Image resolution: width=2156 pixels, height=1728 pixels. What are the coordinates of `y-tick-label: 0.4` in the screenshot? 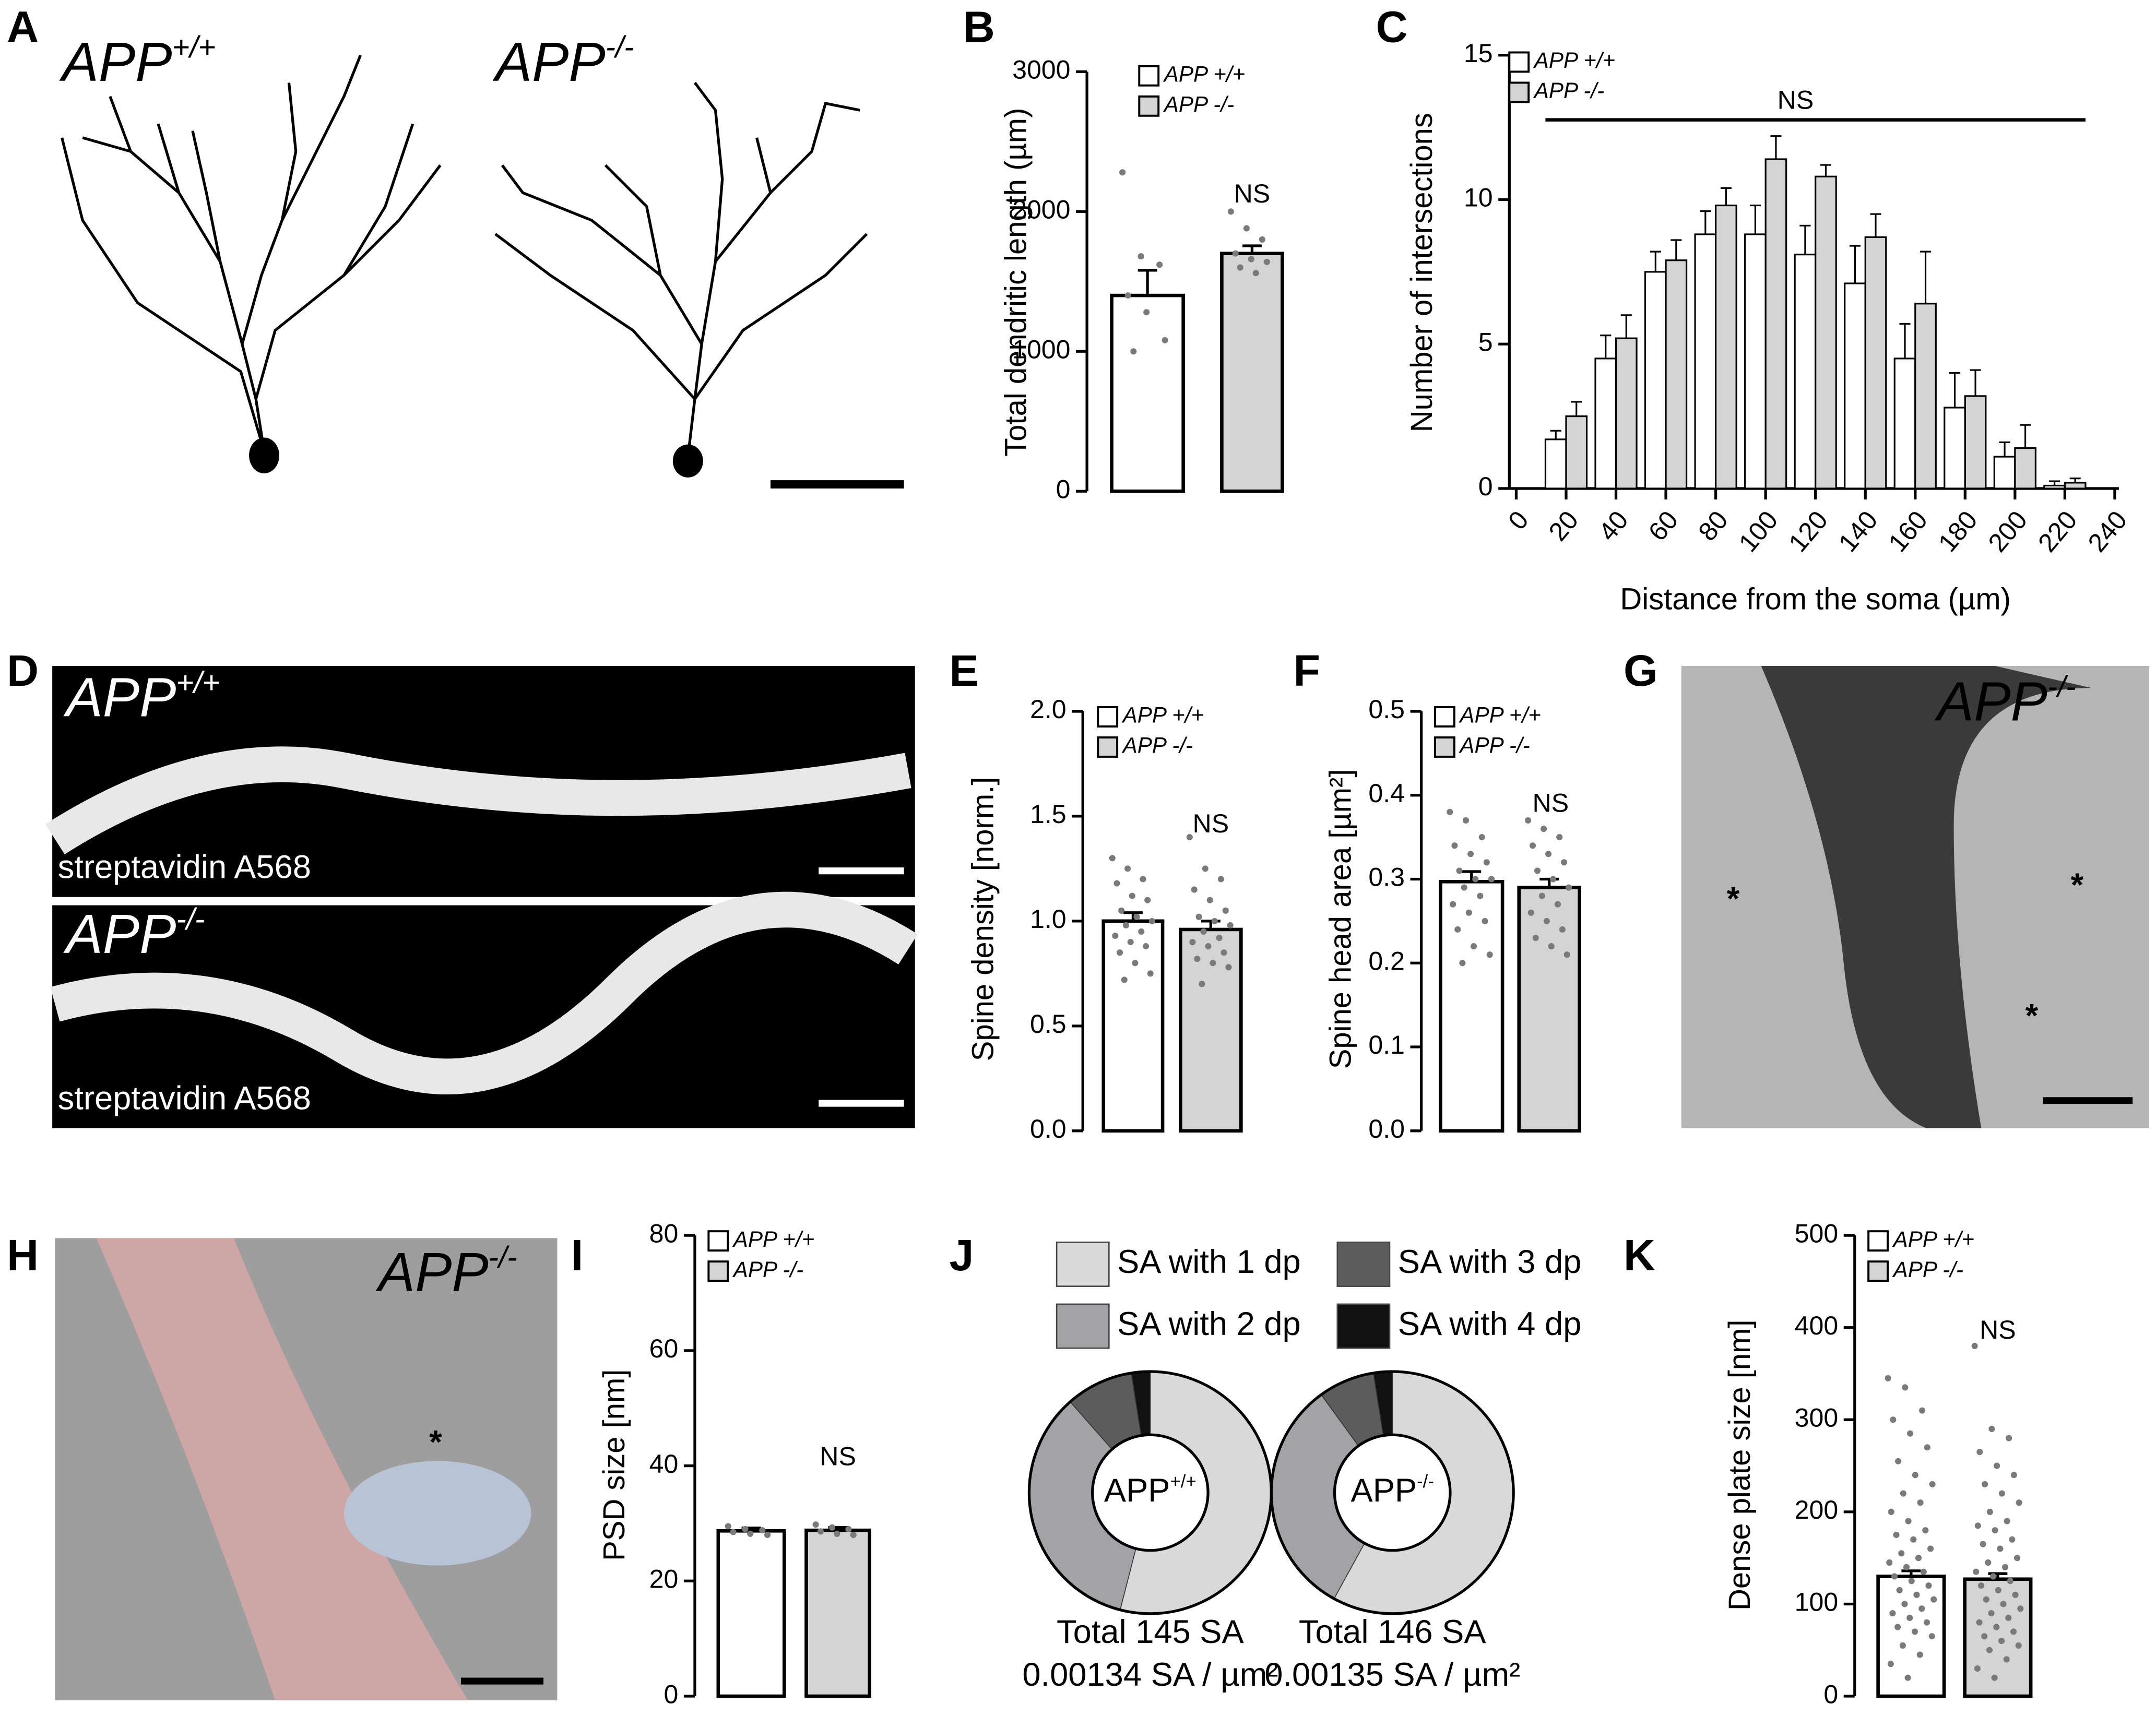 It's located at (1386, 793).